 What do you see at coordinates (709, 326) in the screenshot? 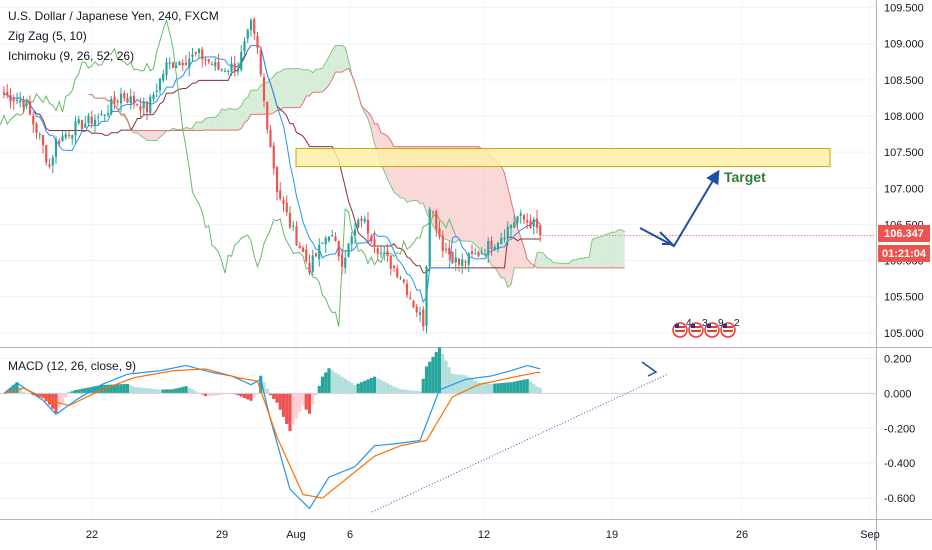
I see `flag-canton` at bounding box center [709, 326].